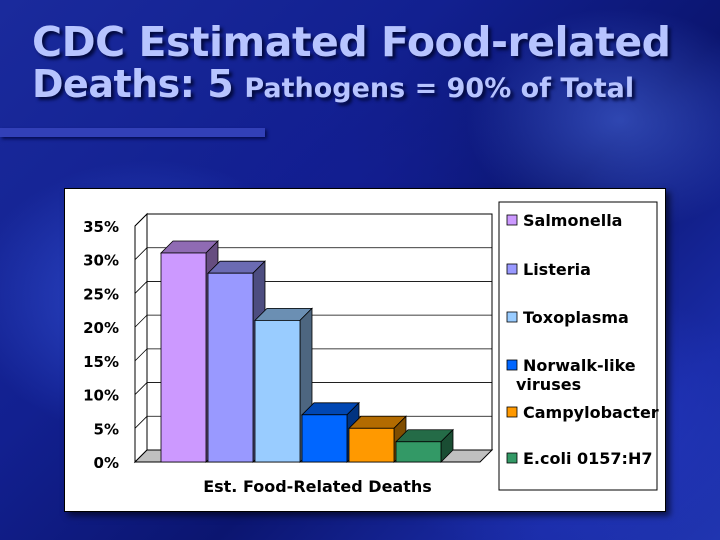  What do you see at coordinates (101, 362) in the screenshot?
I see `y-tick-label: 15%` at bounding box center [101, 362].